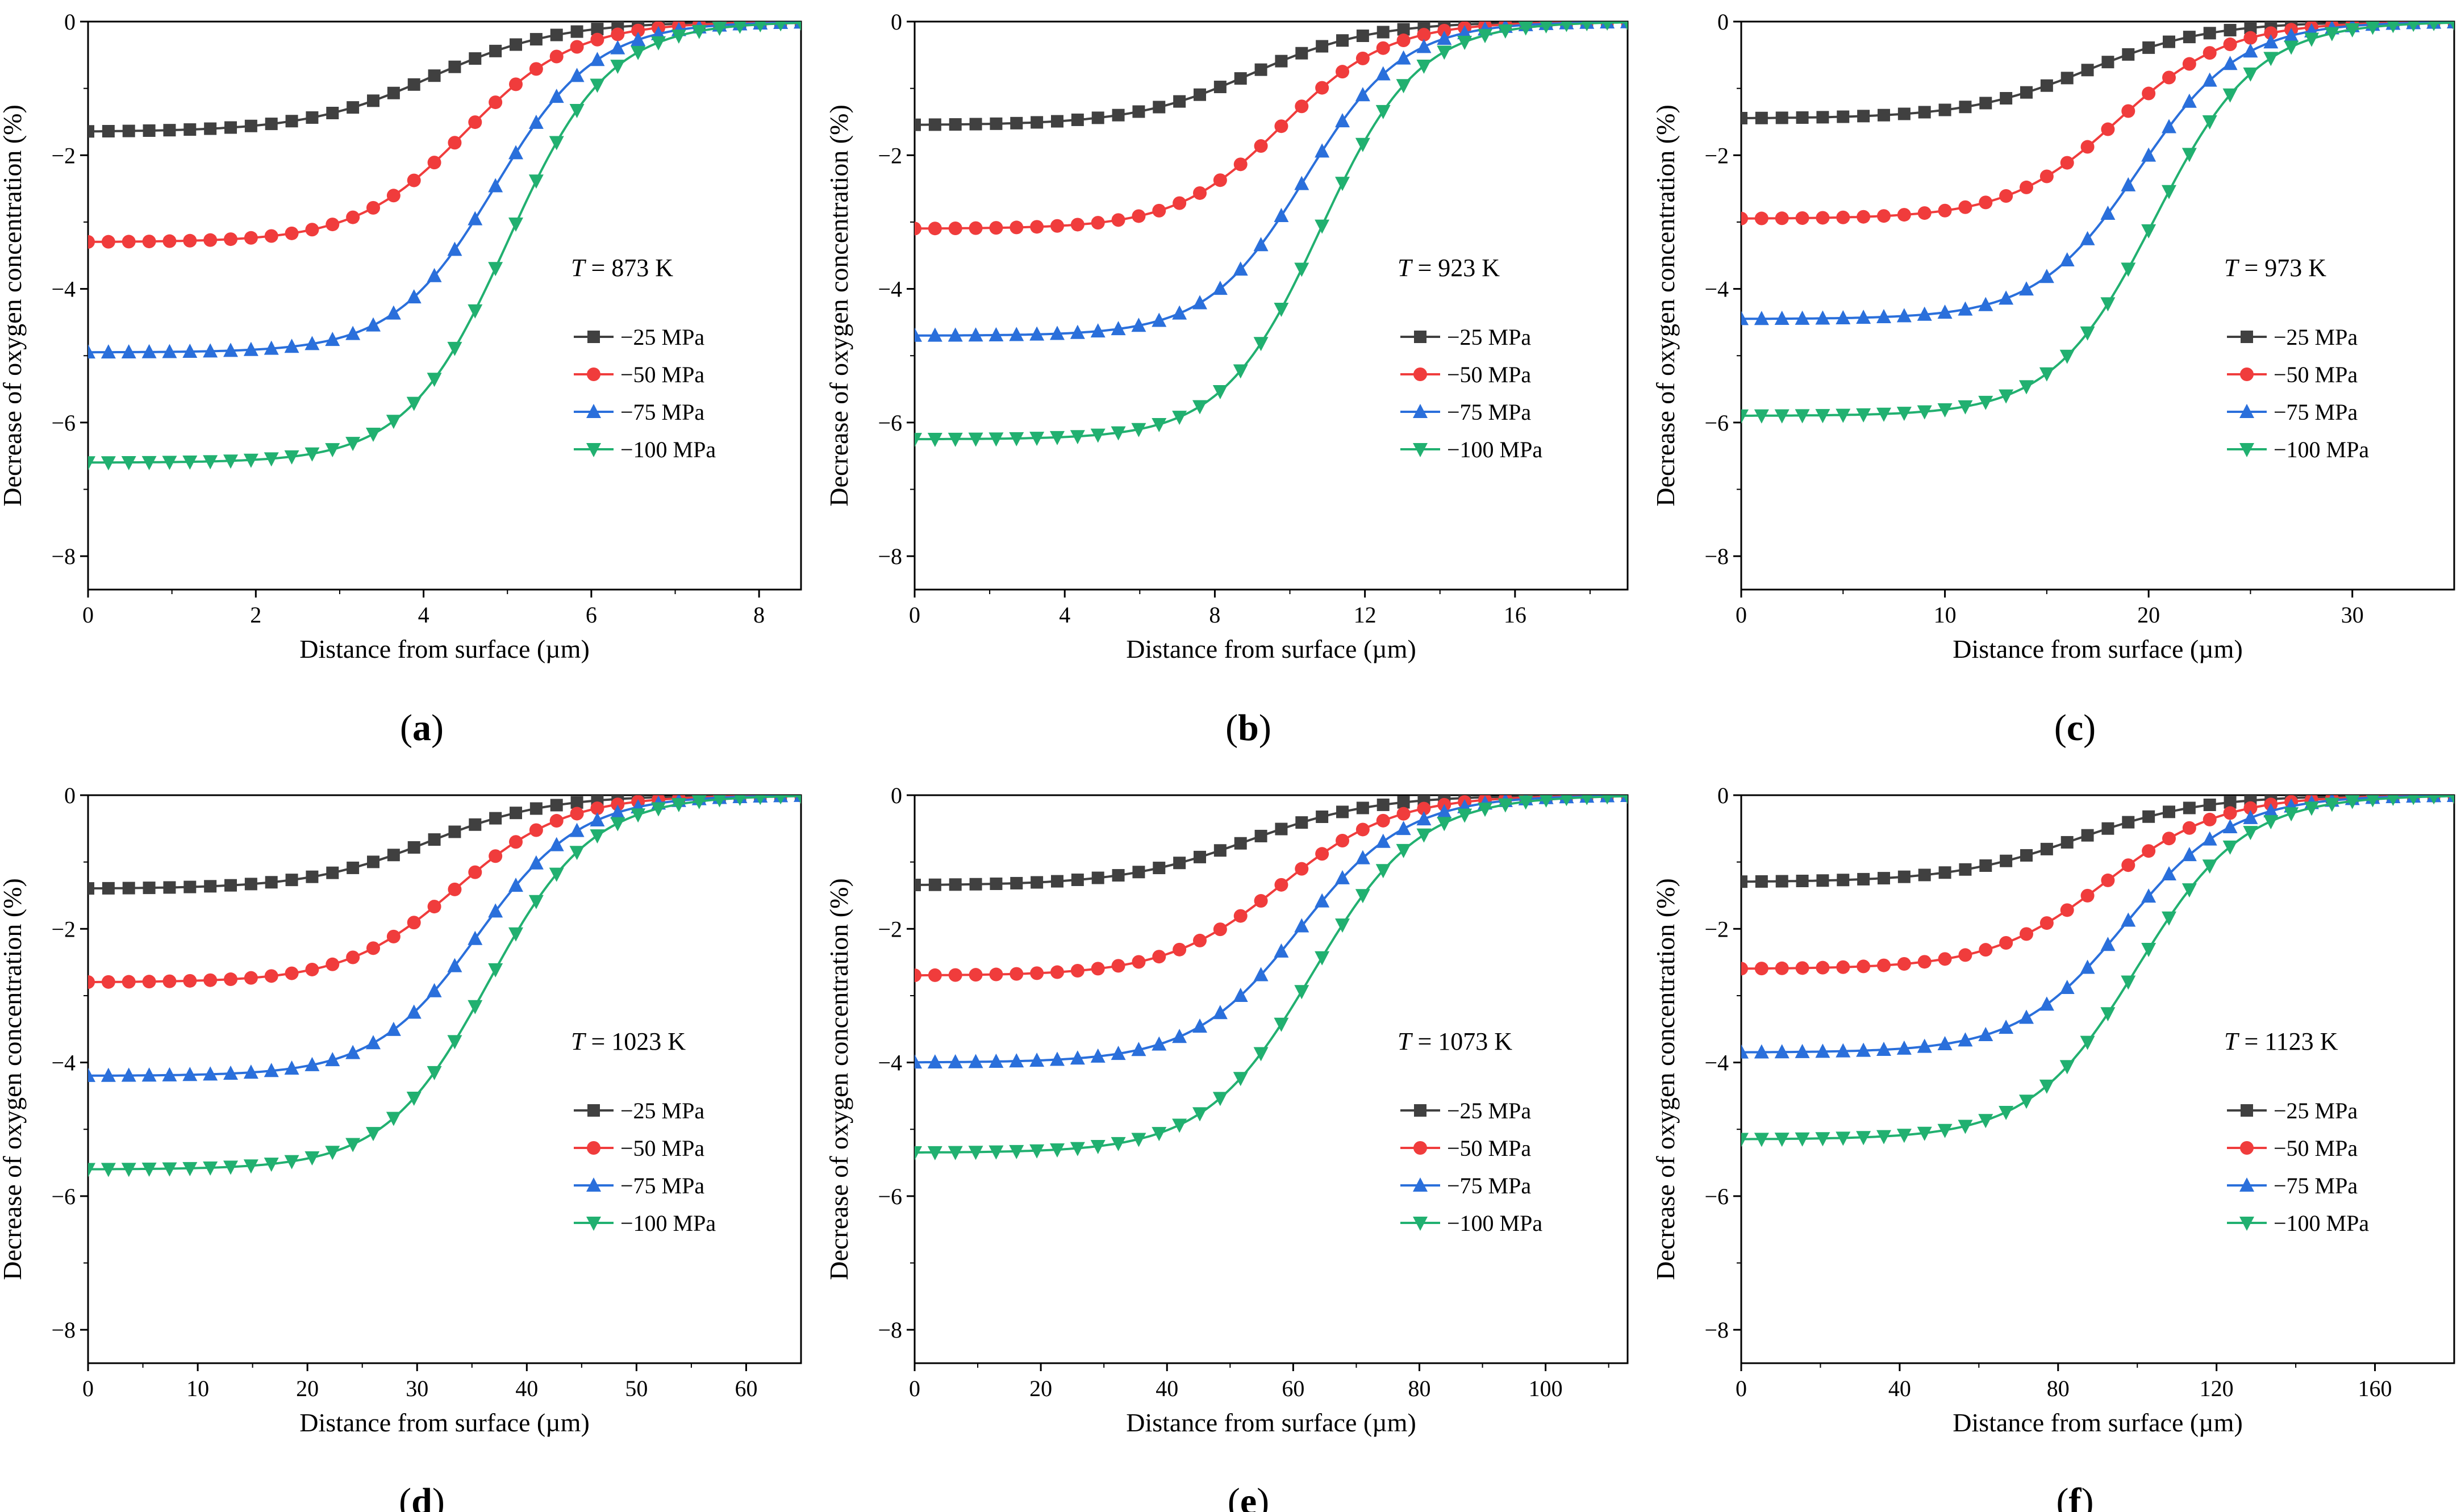  I want to click on panel-label-close: ), so click(1263, 1496).